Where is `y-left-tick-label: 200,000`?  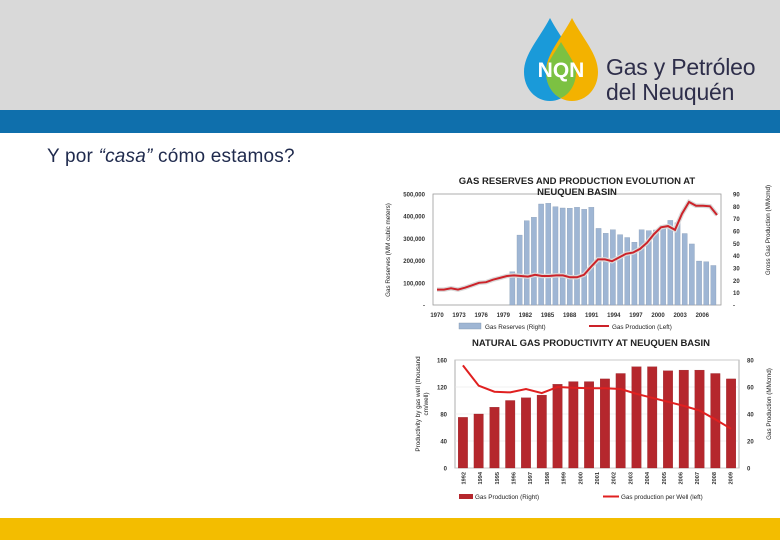 y-left-tick-label: 200,000 is located at coordinates (414, 262).